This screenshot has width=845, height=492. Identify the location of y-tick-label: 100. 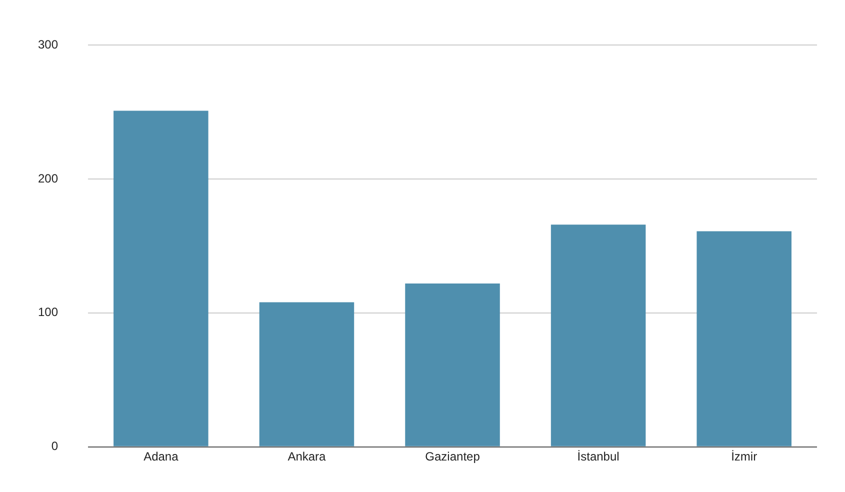
(48, 312).